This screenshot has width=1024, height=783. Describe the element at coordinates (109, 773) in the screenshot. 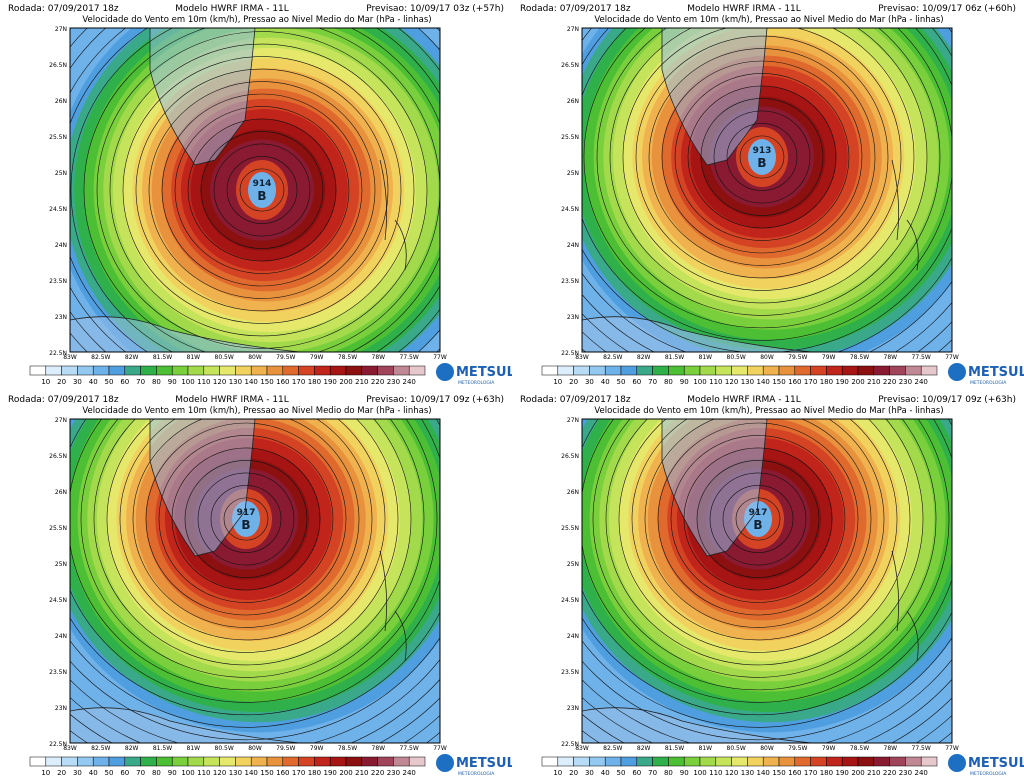

I see `colorbar-label: 50` at that location.